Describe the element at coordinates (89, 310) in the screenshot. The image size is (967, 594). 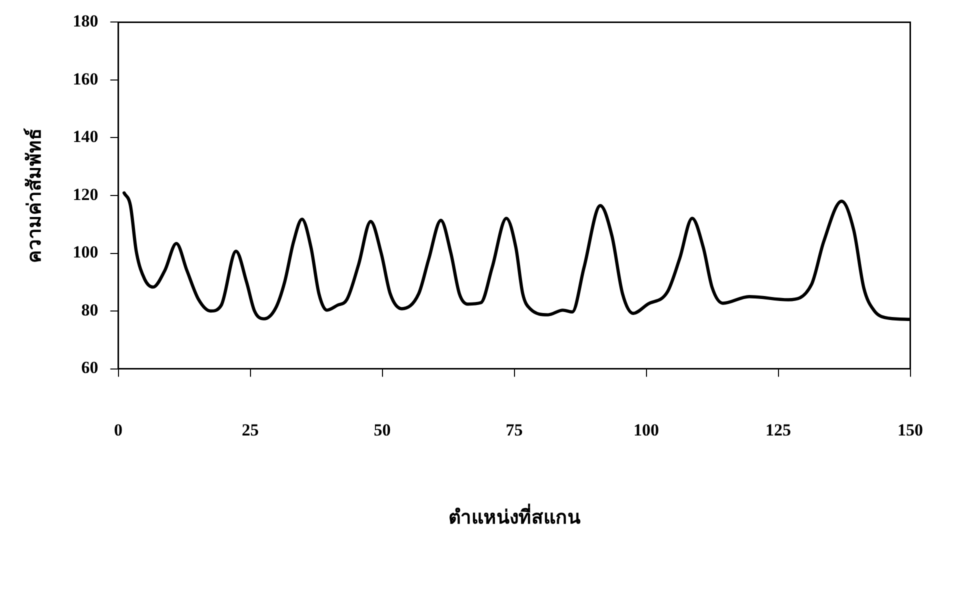
I see `y-tick-label: 80` at that location.